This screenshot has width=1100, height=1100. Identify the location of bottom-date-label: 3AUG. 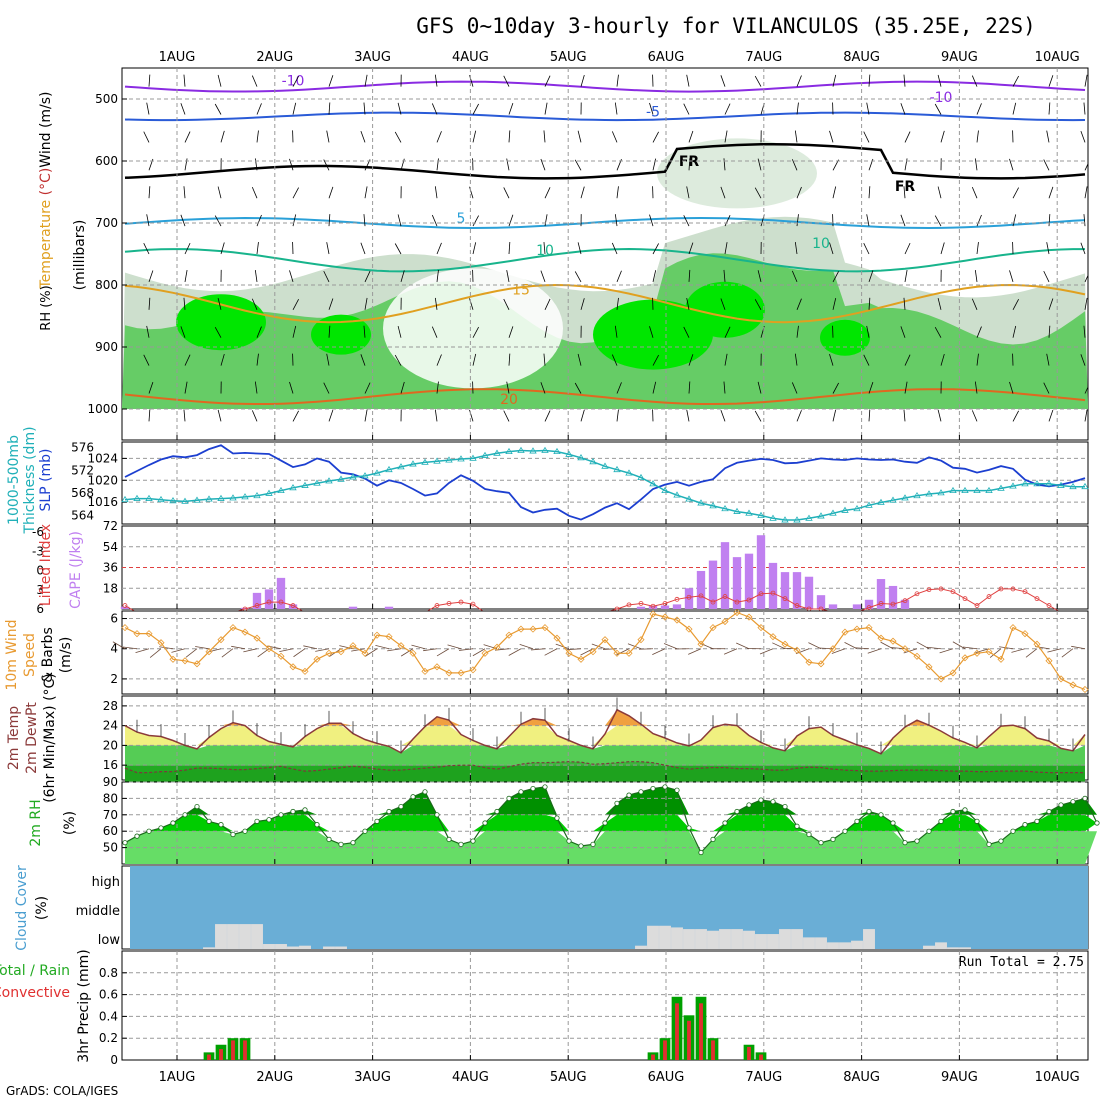
(372, 1077).